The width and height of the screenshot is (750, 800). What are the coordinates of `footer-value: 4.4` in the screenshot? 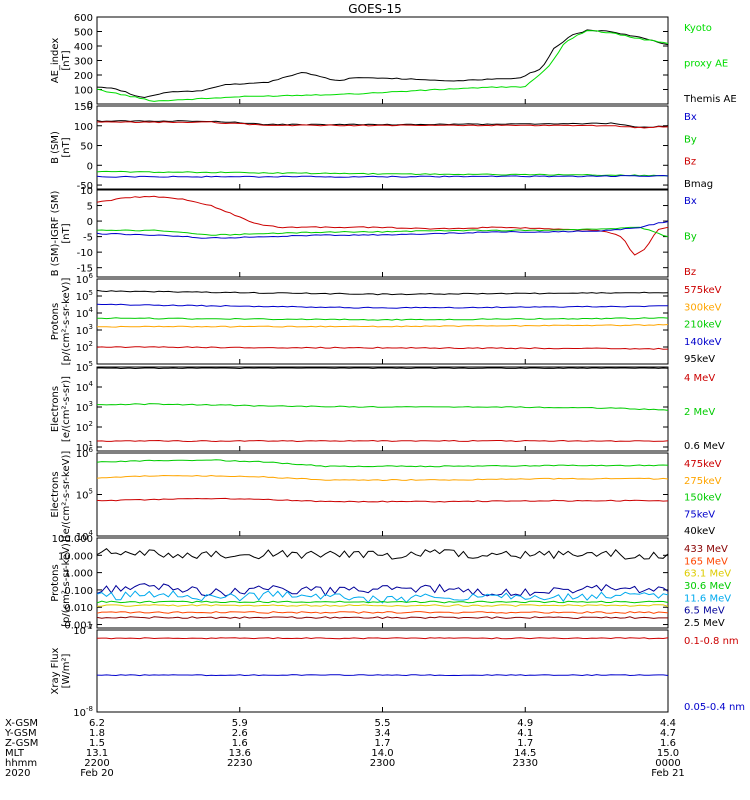 It's located at (668, 723).